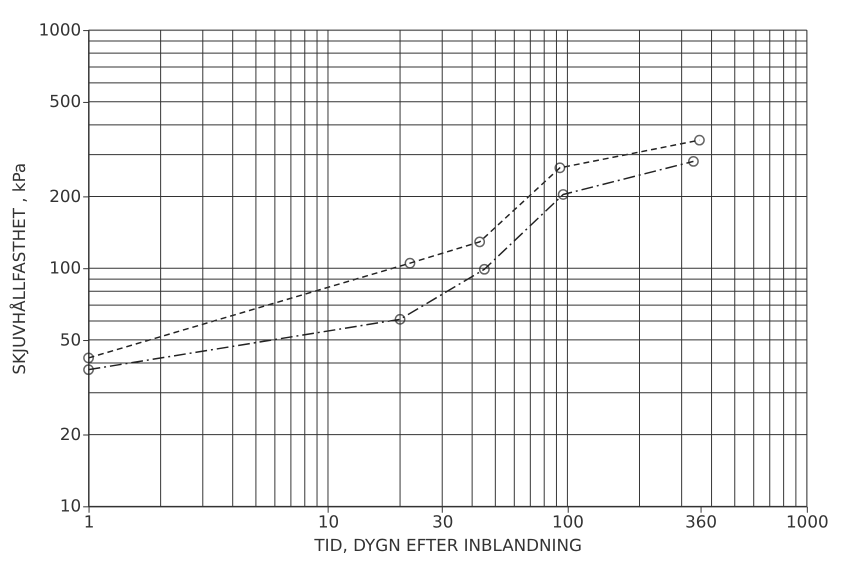 Image resolution: width=858 pixels, height=574 pixels. Describe the element at coordinates (65, 196) in the screenshot. I see `y-tick-label: 200` at that location.